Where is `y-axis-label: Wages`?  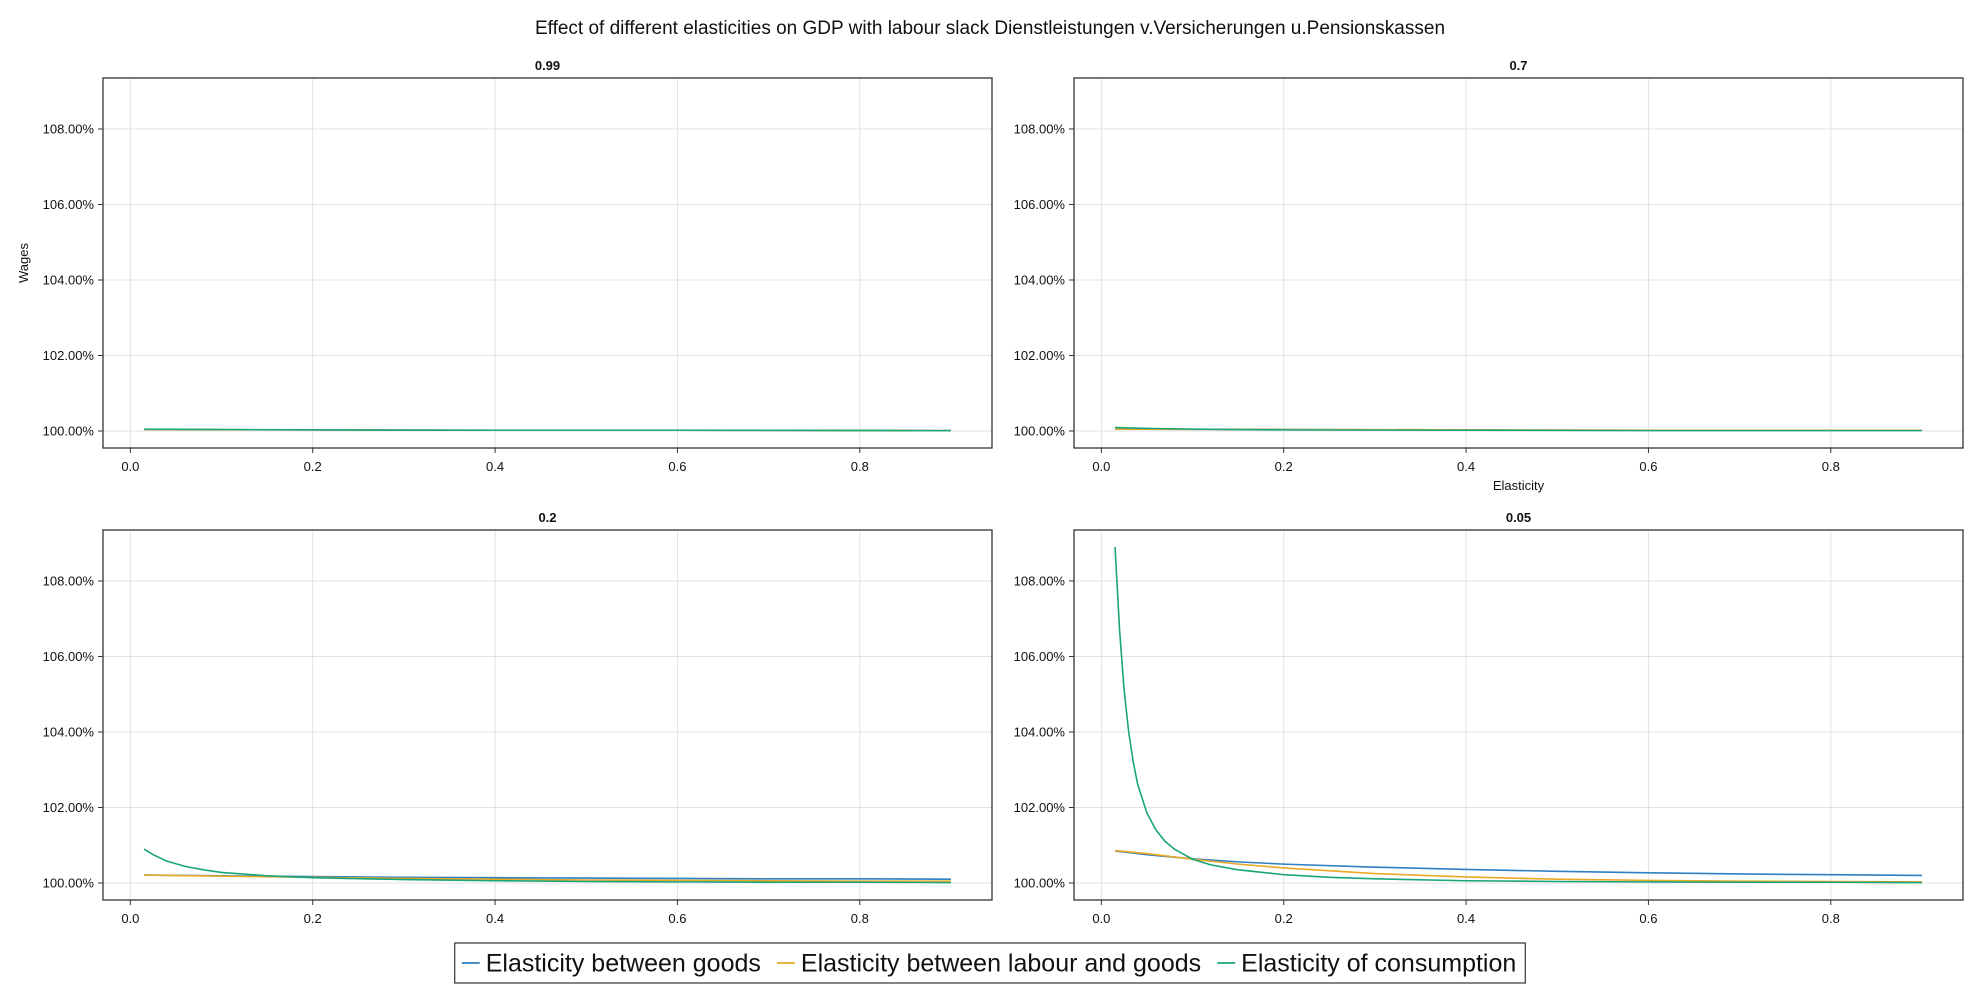
y-axis-label: Wages is located at coordinates (23, 263).